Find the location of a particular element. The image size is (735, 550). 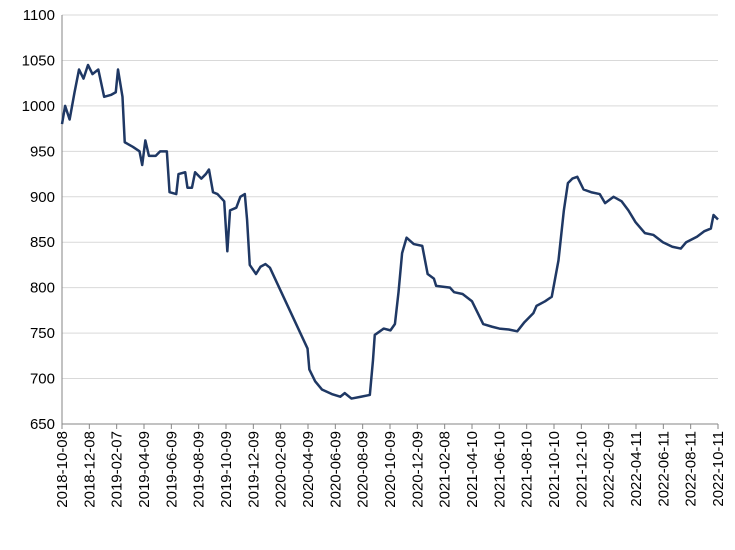

x-tick-label: 2019-04-09 is located at coordinates (144, 469).